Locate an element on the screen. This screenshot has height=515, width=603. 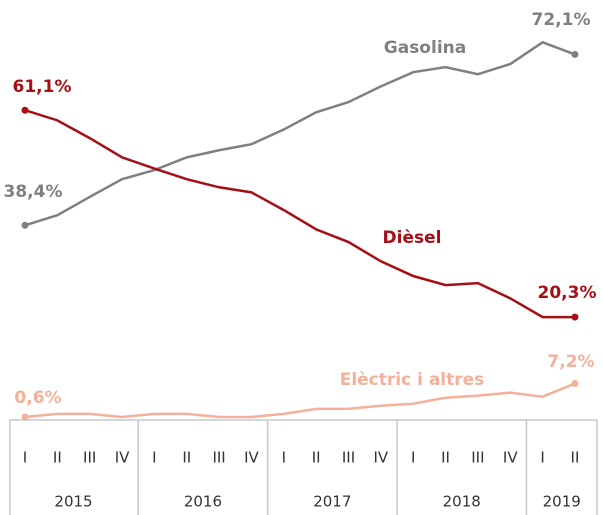
series-label: Dièsel is located at coordinates (412, 238).